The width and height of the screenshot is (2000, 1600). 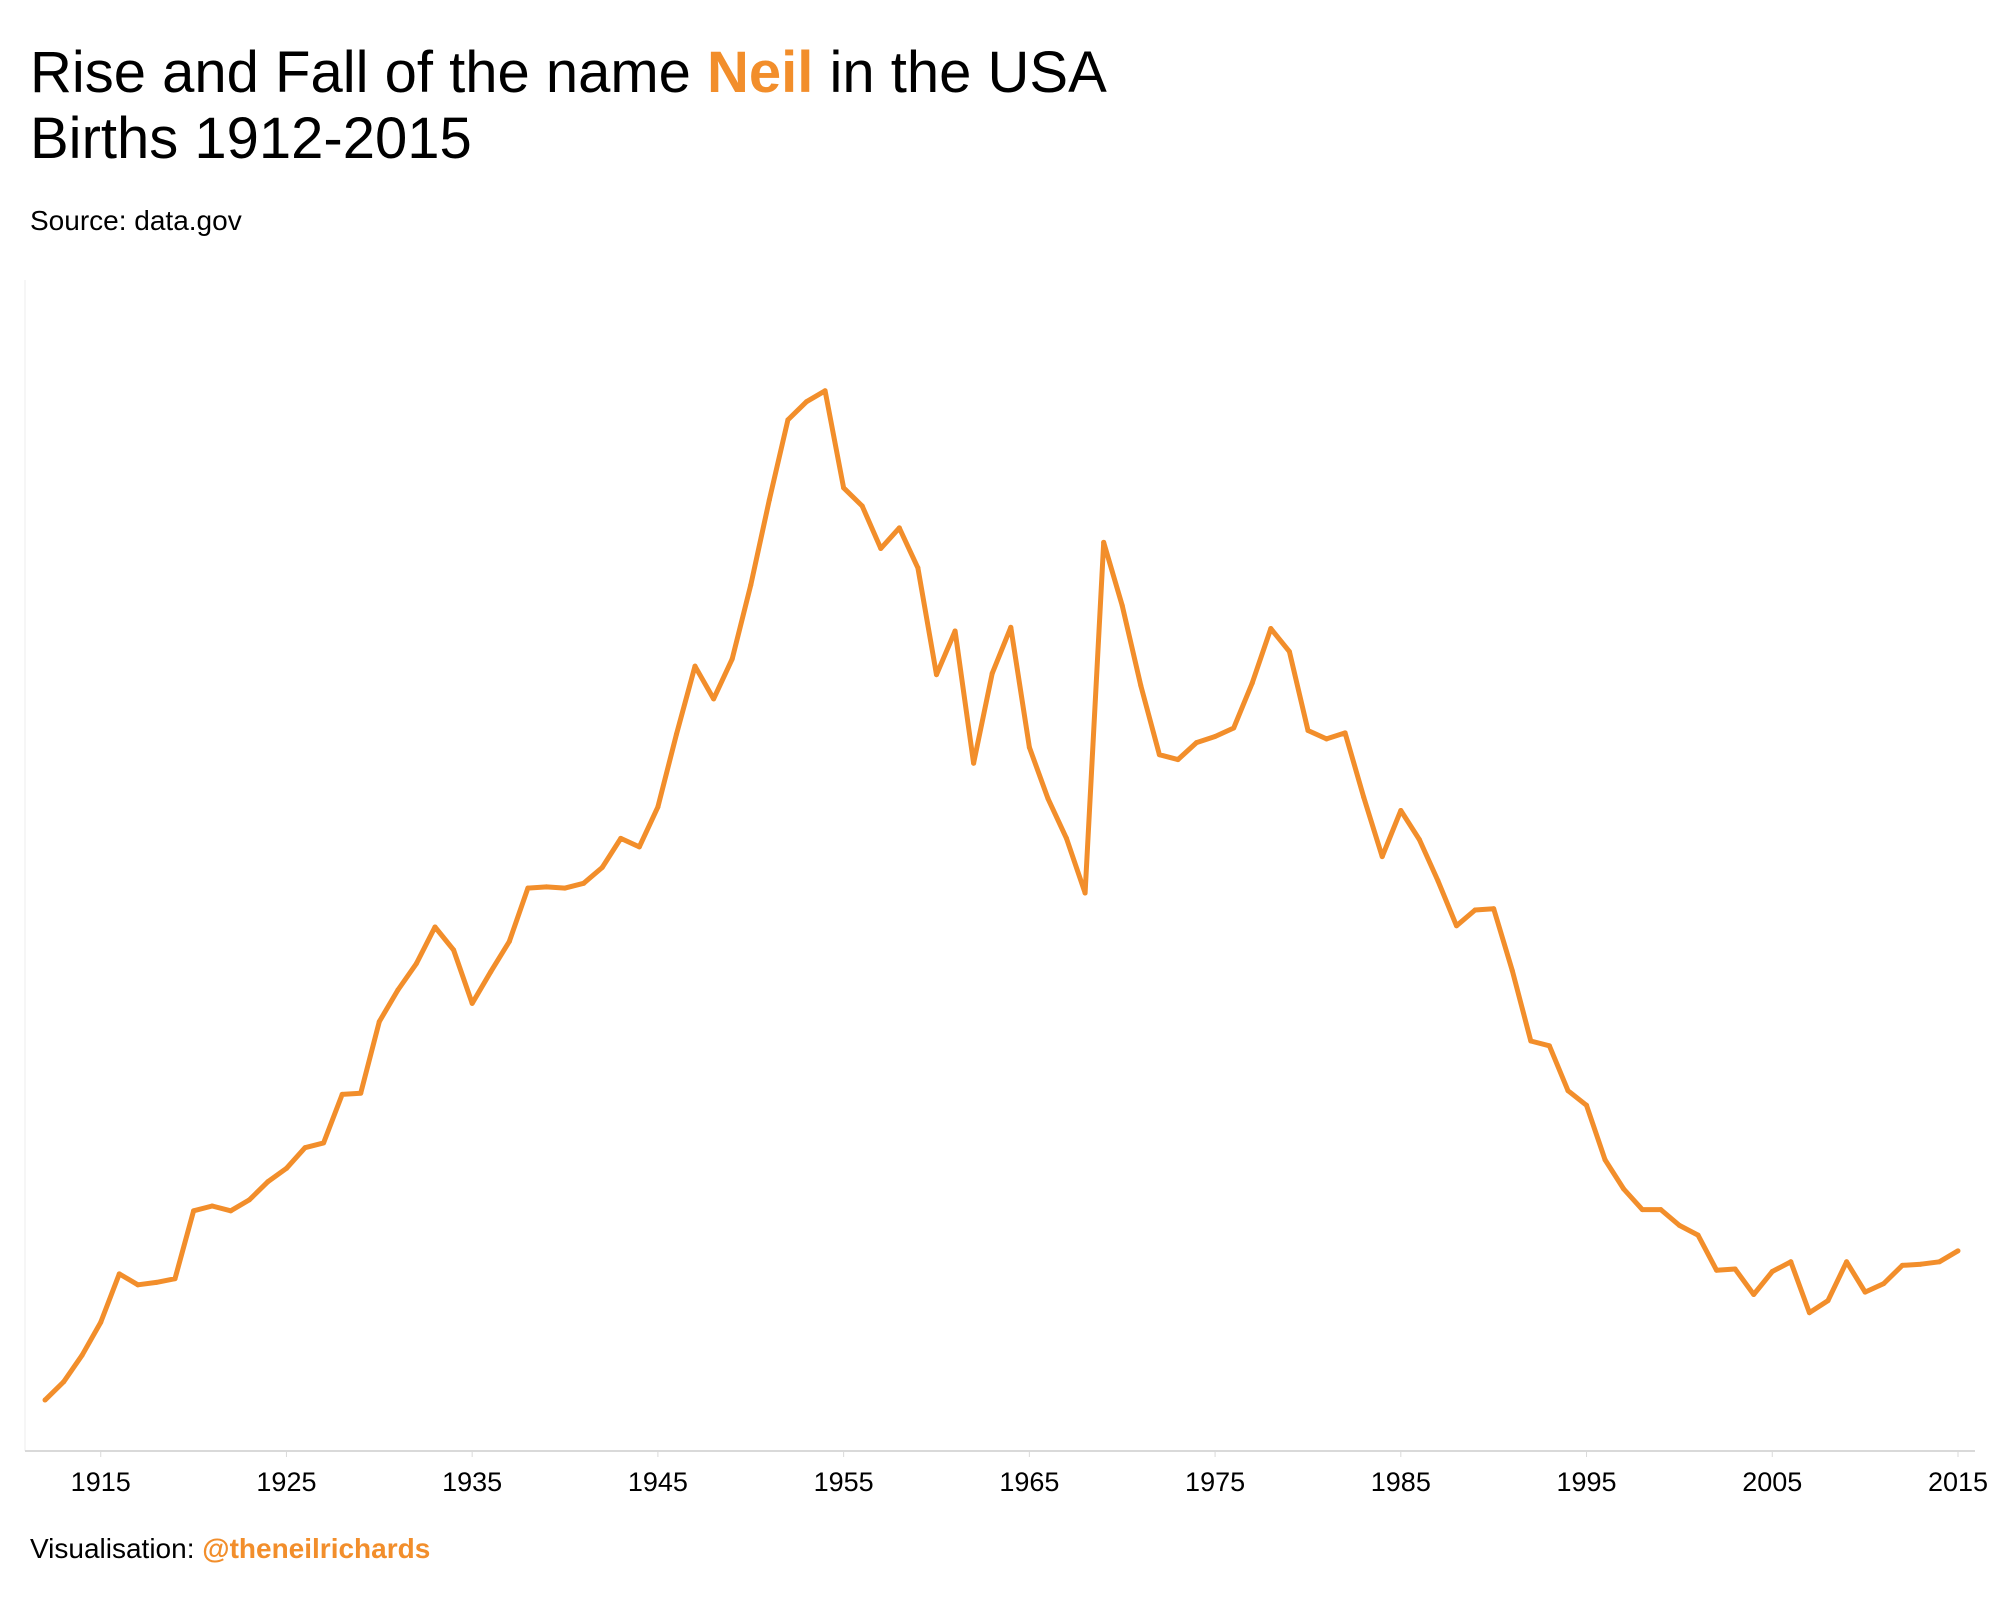 I want to click on data-point-1991, so click(x=1512, y=971).